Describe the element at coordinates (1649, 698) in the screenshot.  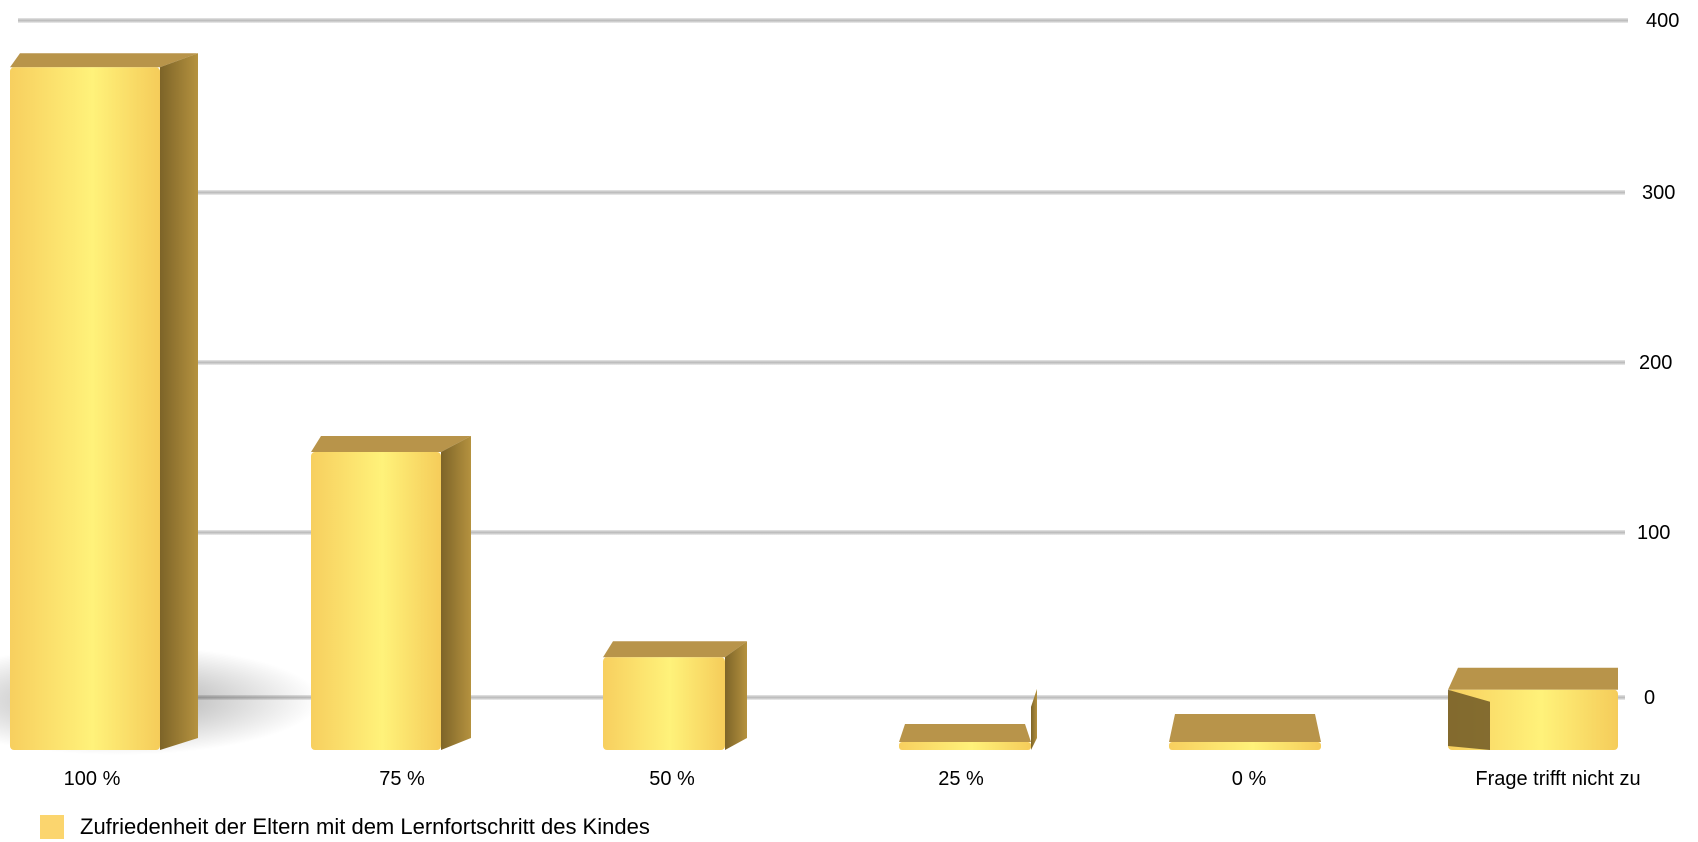
I see `y-tick-label: 0` at that location.